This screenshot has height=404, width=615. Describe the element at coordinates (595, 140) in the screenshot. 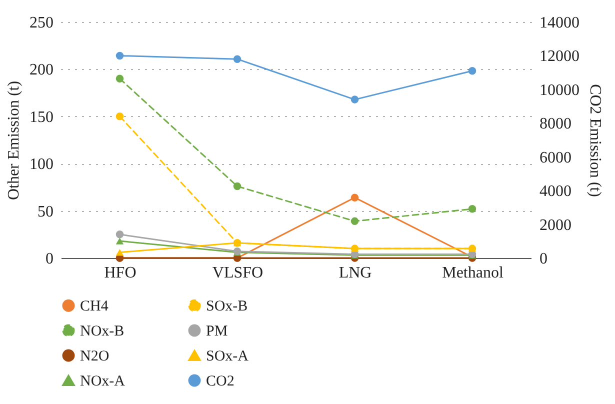

I see `y2-axis-title: CO2 Emission (t)` at that location.